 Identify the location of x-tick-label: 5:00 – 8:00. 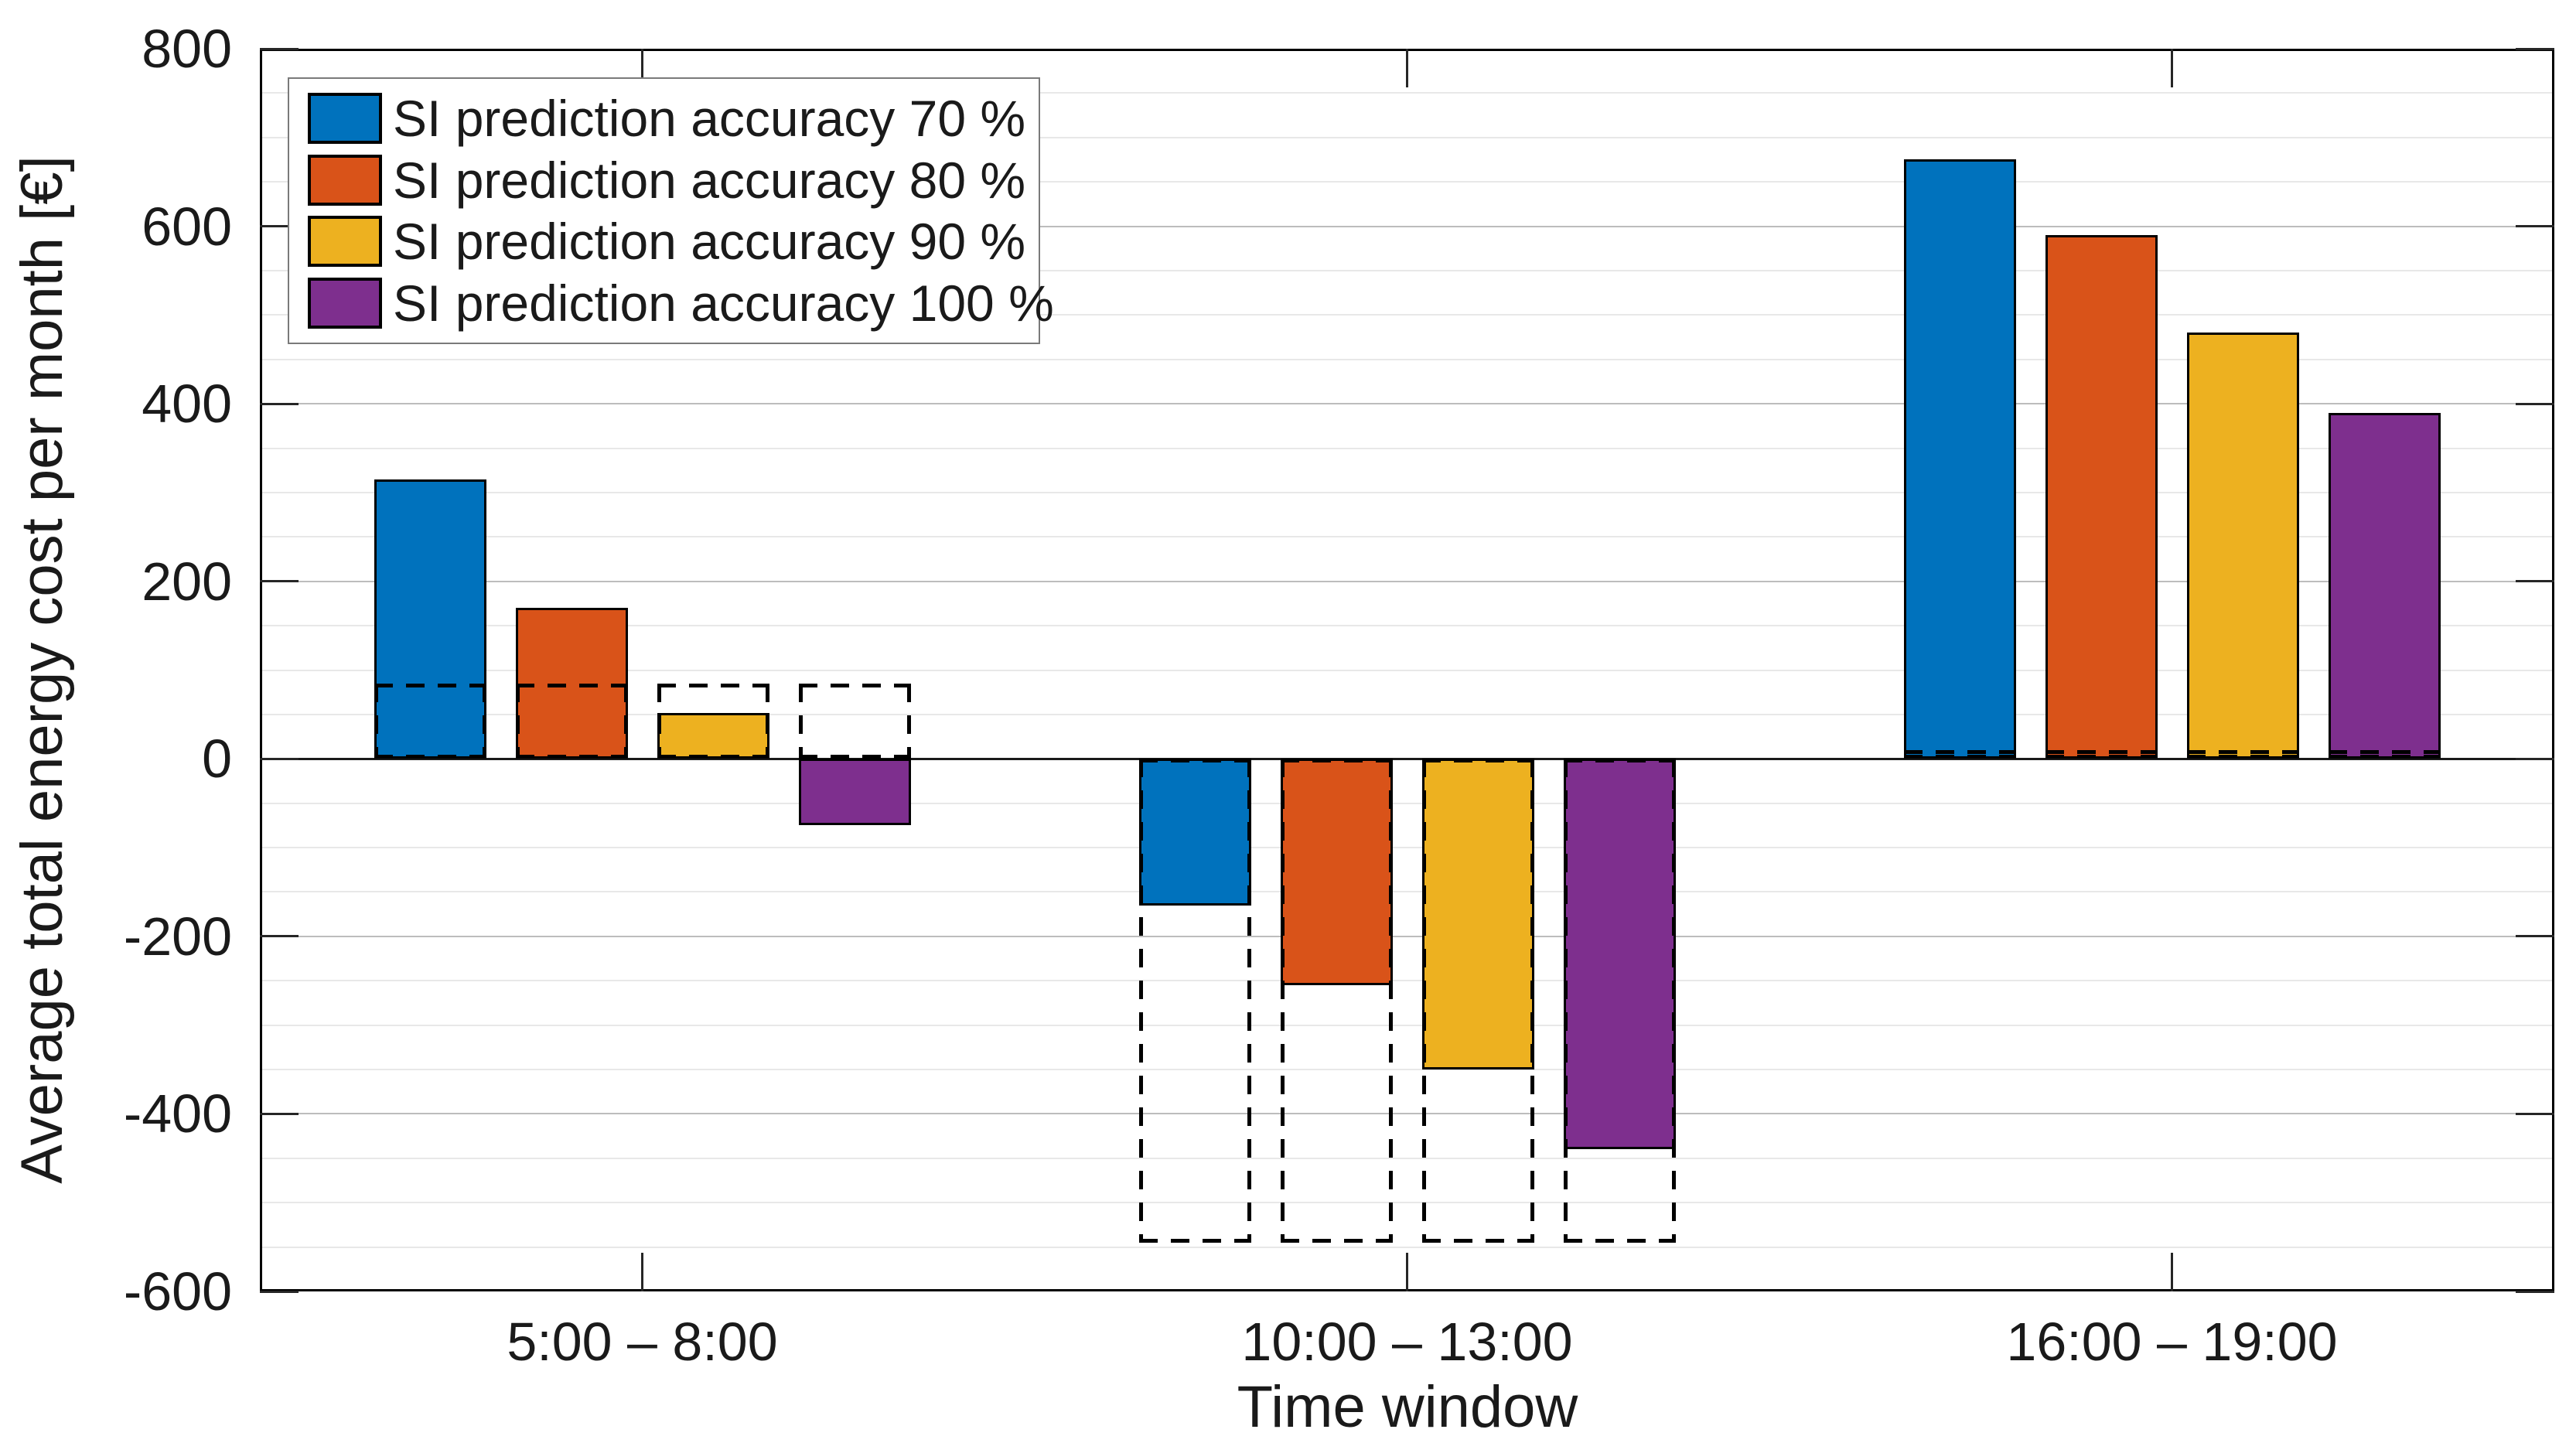
(642, 1342).